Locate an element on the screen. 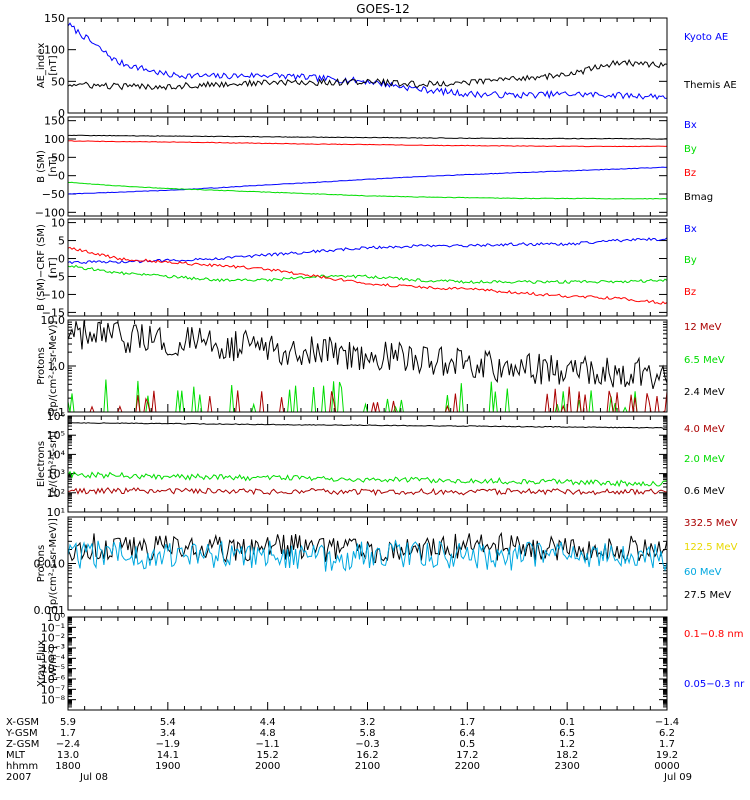  y-tick-label: 10 is located at coordinates (58, 223).